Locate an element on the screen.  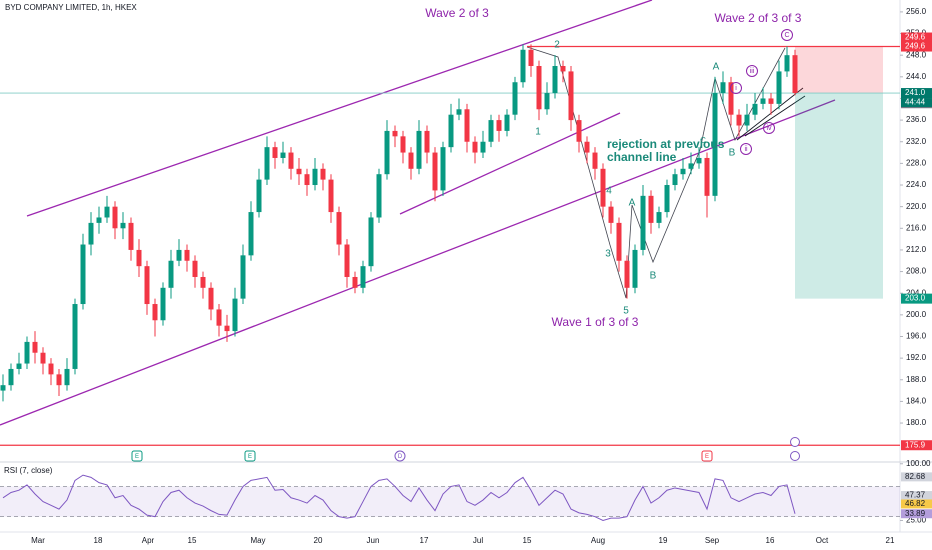
x-tick-label: Mar is located at coordinates (38, 540).